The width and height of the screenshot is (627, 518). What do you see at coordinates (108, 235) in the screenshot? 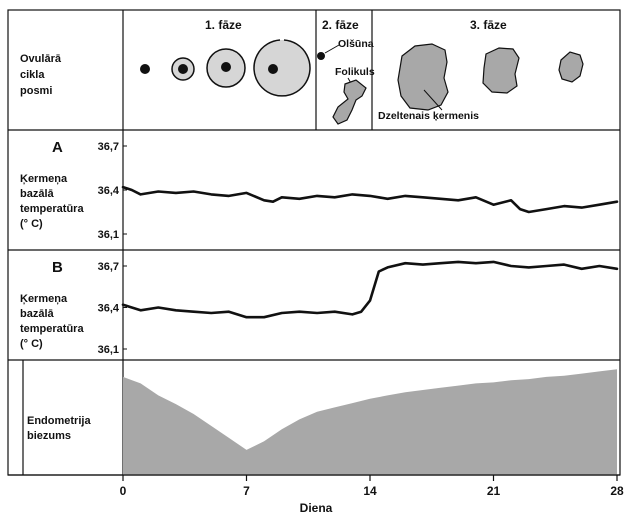
I see `panel-a-ytick-label: 36,1` at bounding box center [108, 235].